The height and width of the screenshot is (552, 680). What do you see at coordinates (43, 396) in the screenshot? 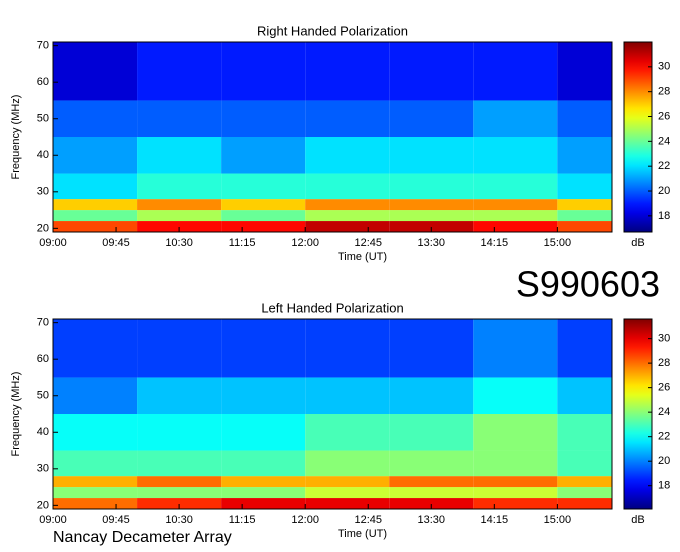
I see `y-tick-label: 50` at bounding box center [43, 396].